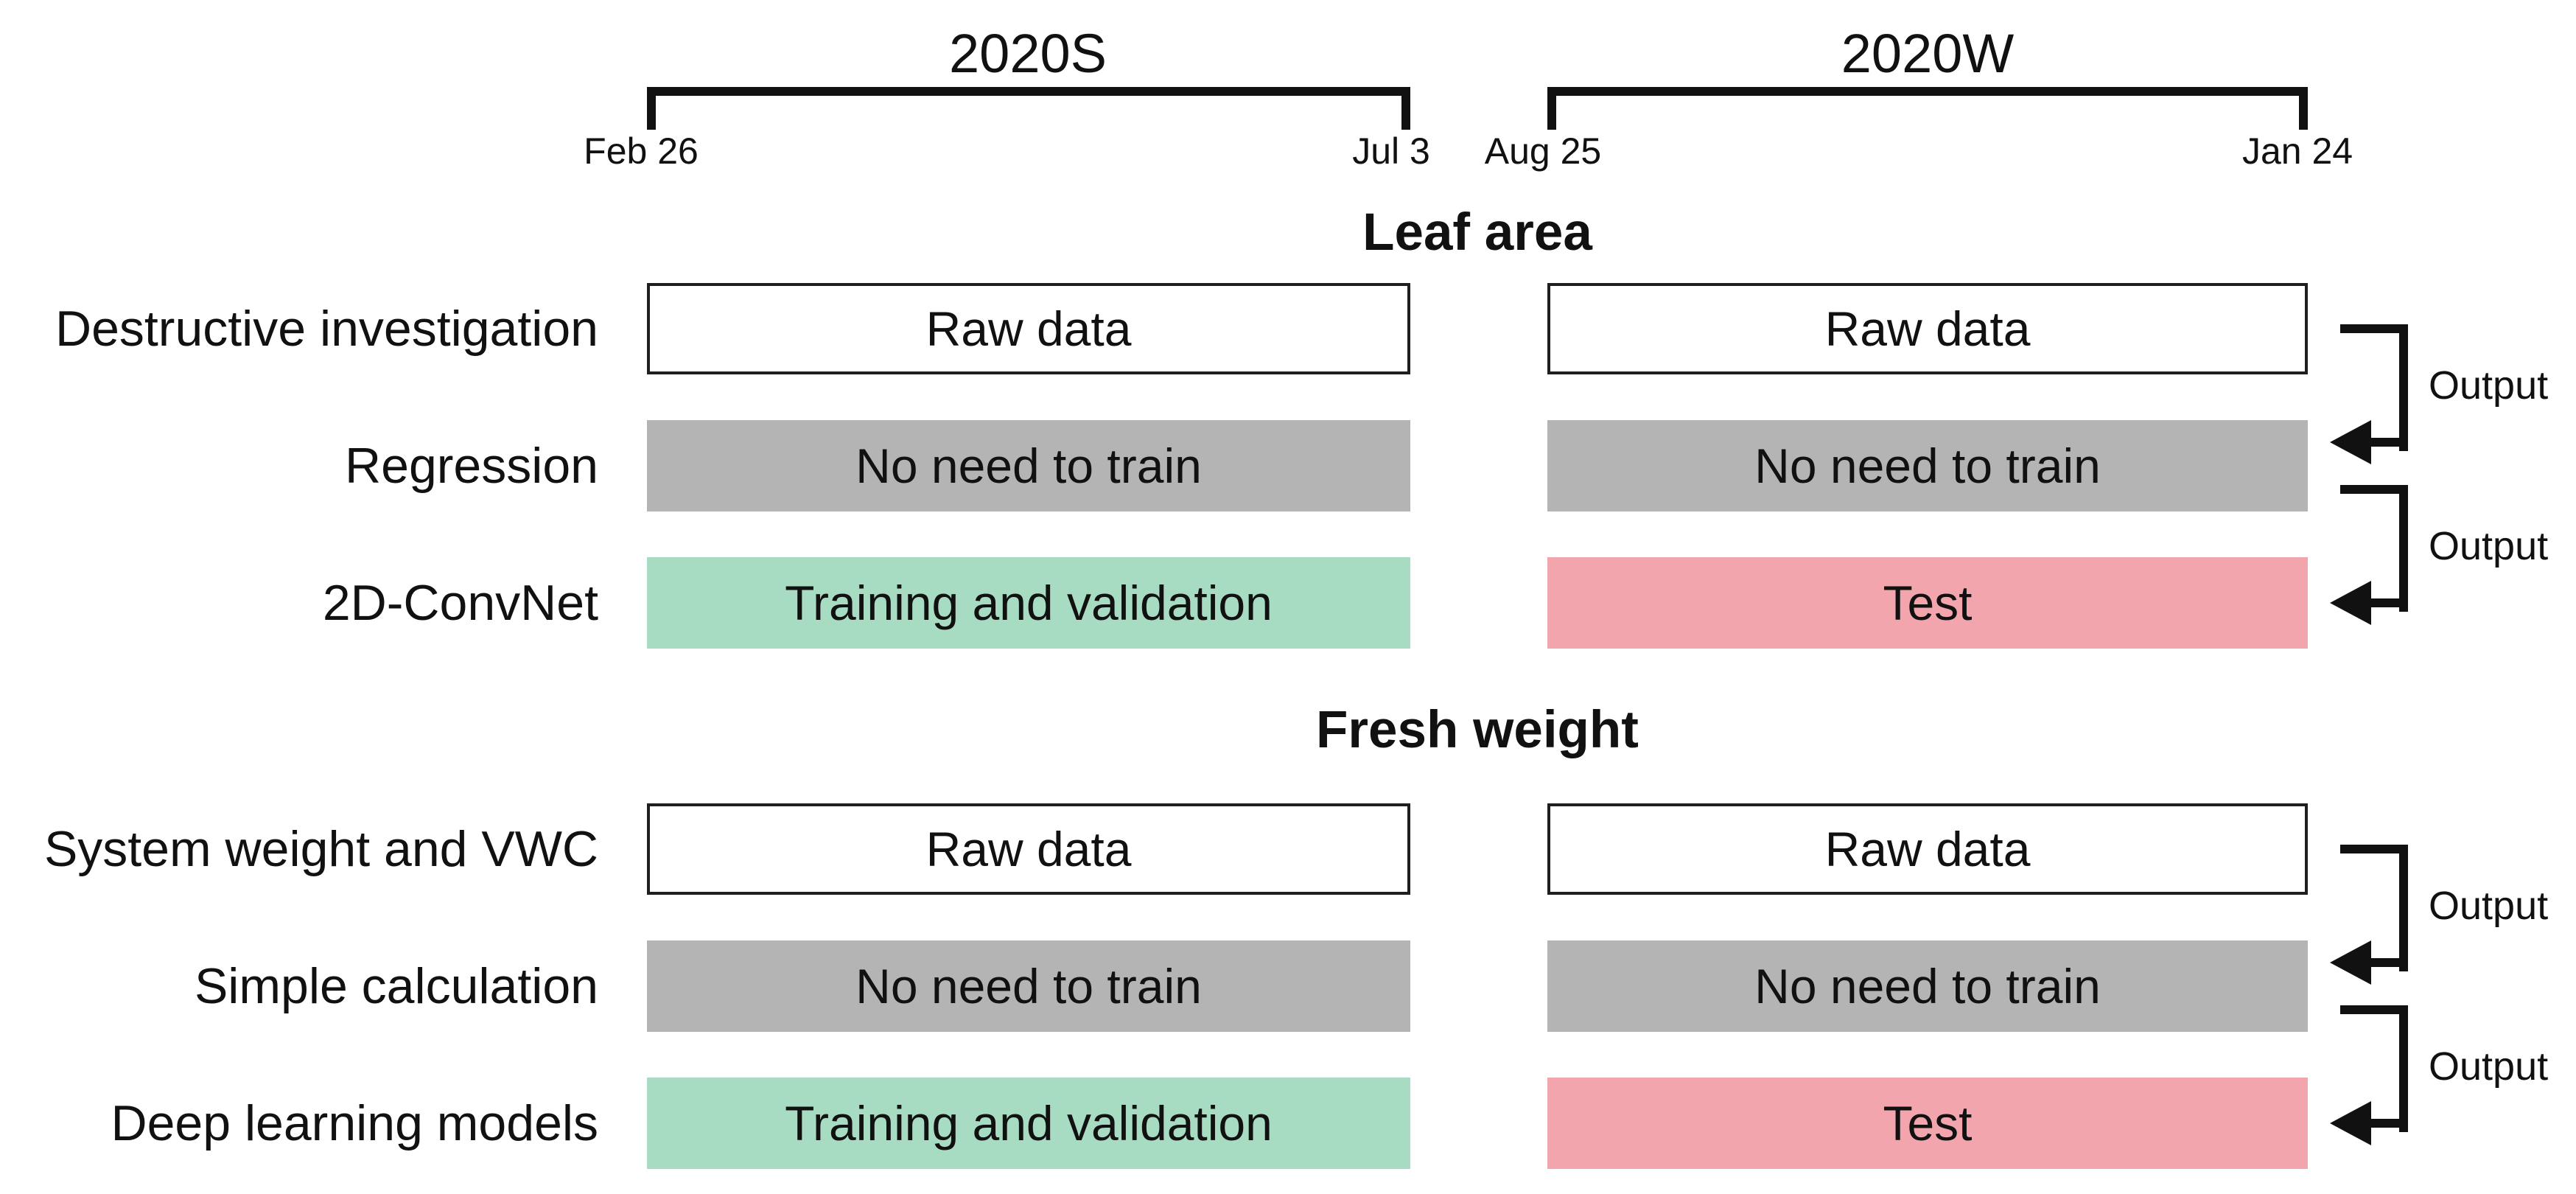  I want to click on season-bracket-tick-right-2020s, so click(1405, 109).